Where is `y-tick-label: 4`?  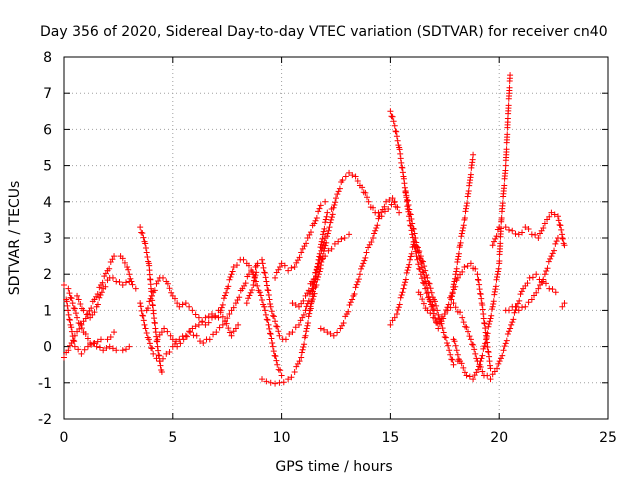
y-tick-label: 4 is located at coordinates (47, 203).